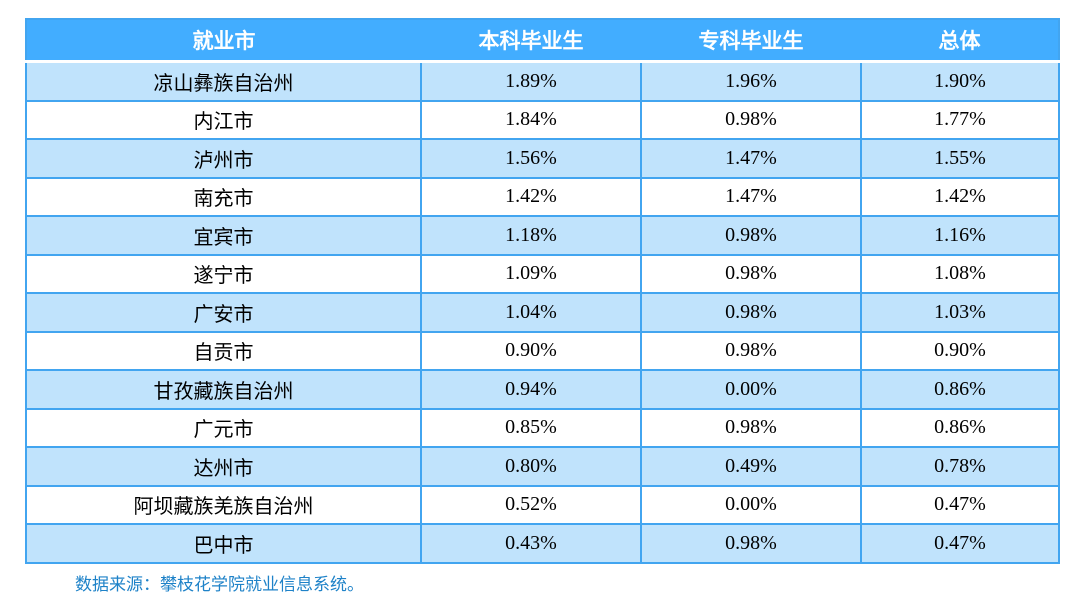  Describe the element at coordinates (960, 350) in the screenshot. I see `overall-rate-cell: 0.90%` at that location.